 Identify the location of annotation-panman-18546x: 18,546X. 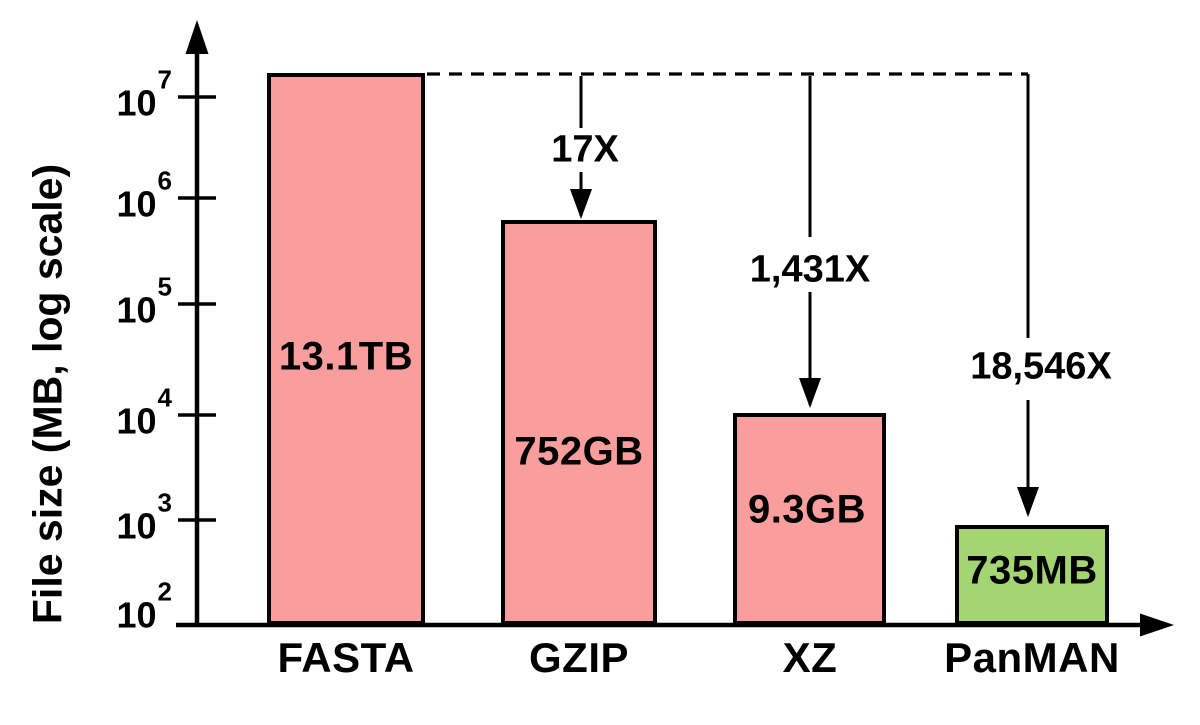
(1041, 366).